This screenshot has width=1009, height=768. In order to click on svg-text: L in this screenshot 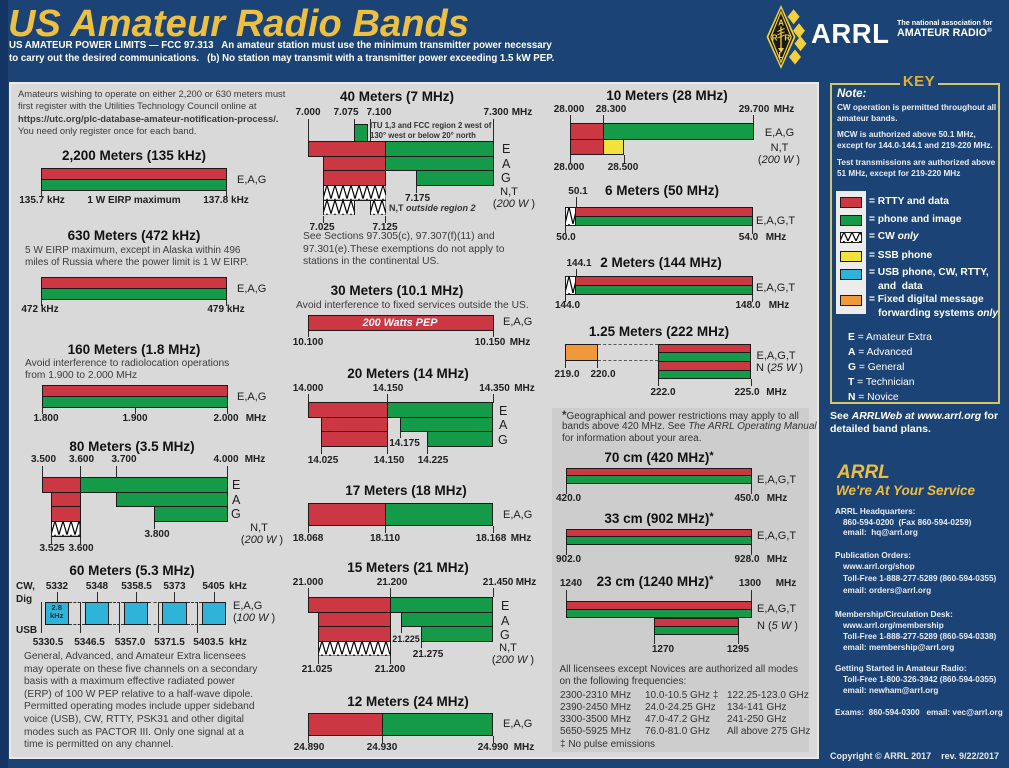, I will do `click(781, 55)`.